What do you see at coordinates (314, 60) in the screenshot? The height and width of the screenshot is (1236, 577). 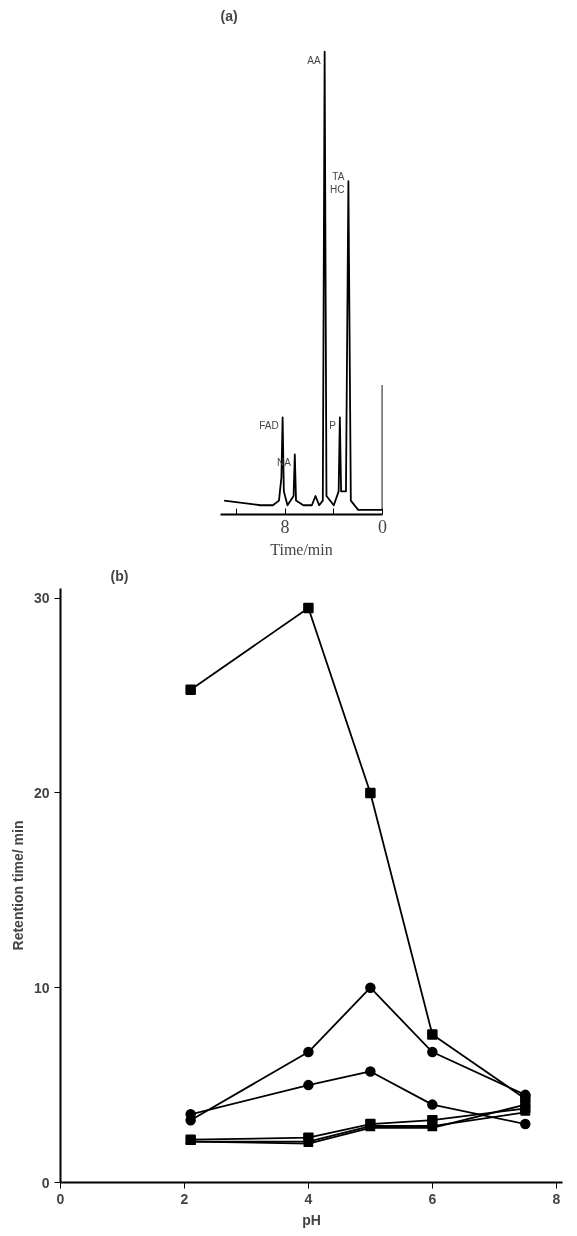 I see `annotation: AA` at bounding box center [314, 60].